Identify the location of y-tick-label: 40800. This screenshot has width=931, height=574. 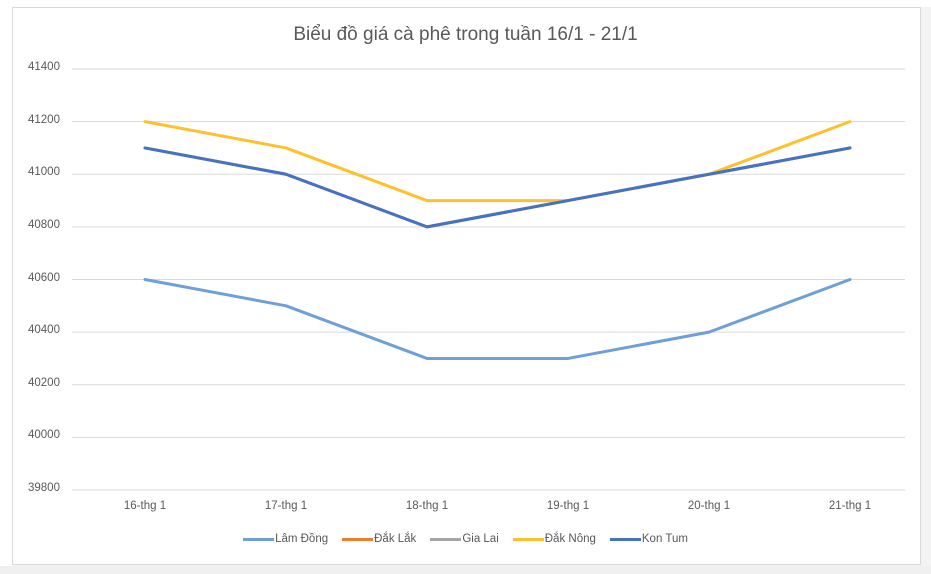
(44, 224).